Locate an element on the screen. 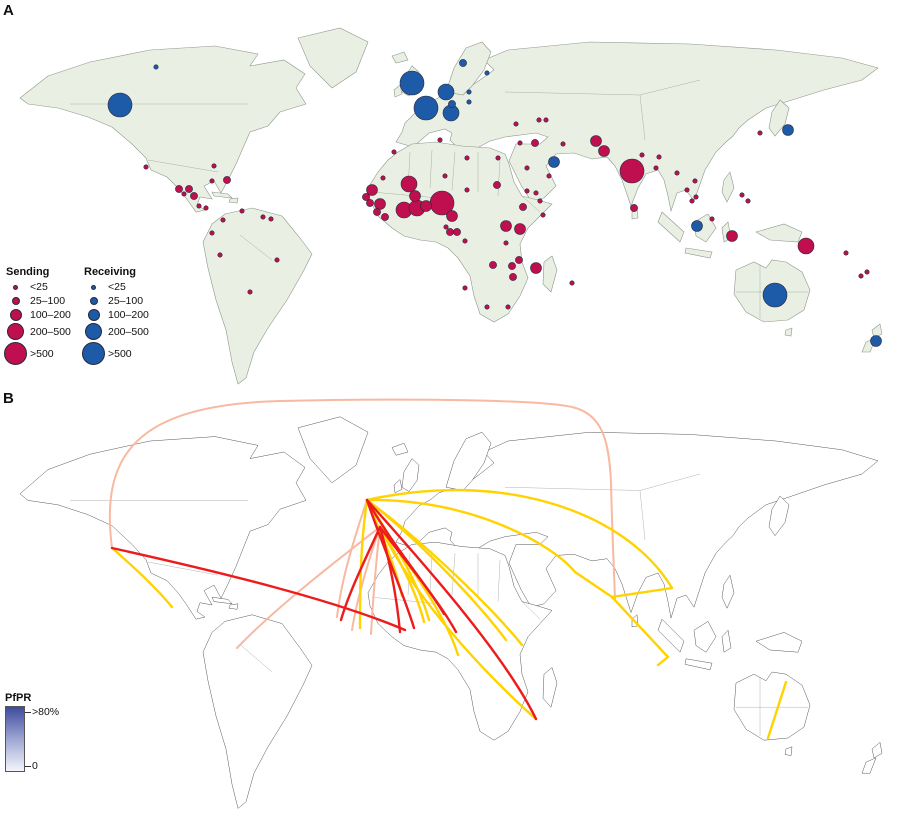  bubble-sending-malawi is located at coordinates (512, 266).